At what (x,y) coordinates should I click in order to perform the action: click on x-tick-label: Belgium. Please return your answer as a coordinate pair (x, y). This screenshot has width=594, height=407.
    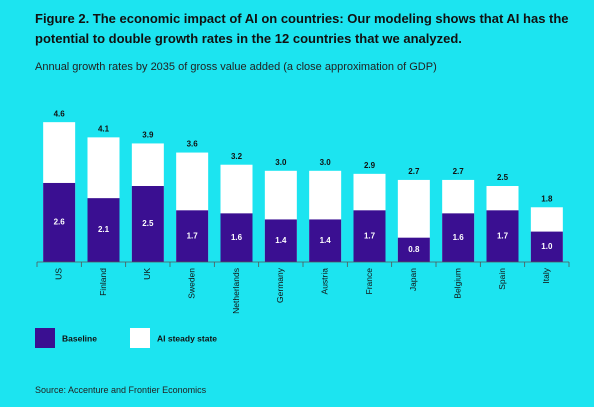
    Looking at the image, I should click on (457, 283).